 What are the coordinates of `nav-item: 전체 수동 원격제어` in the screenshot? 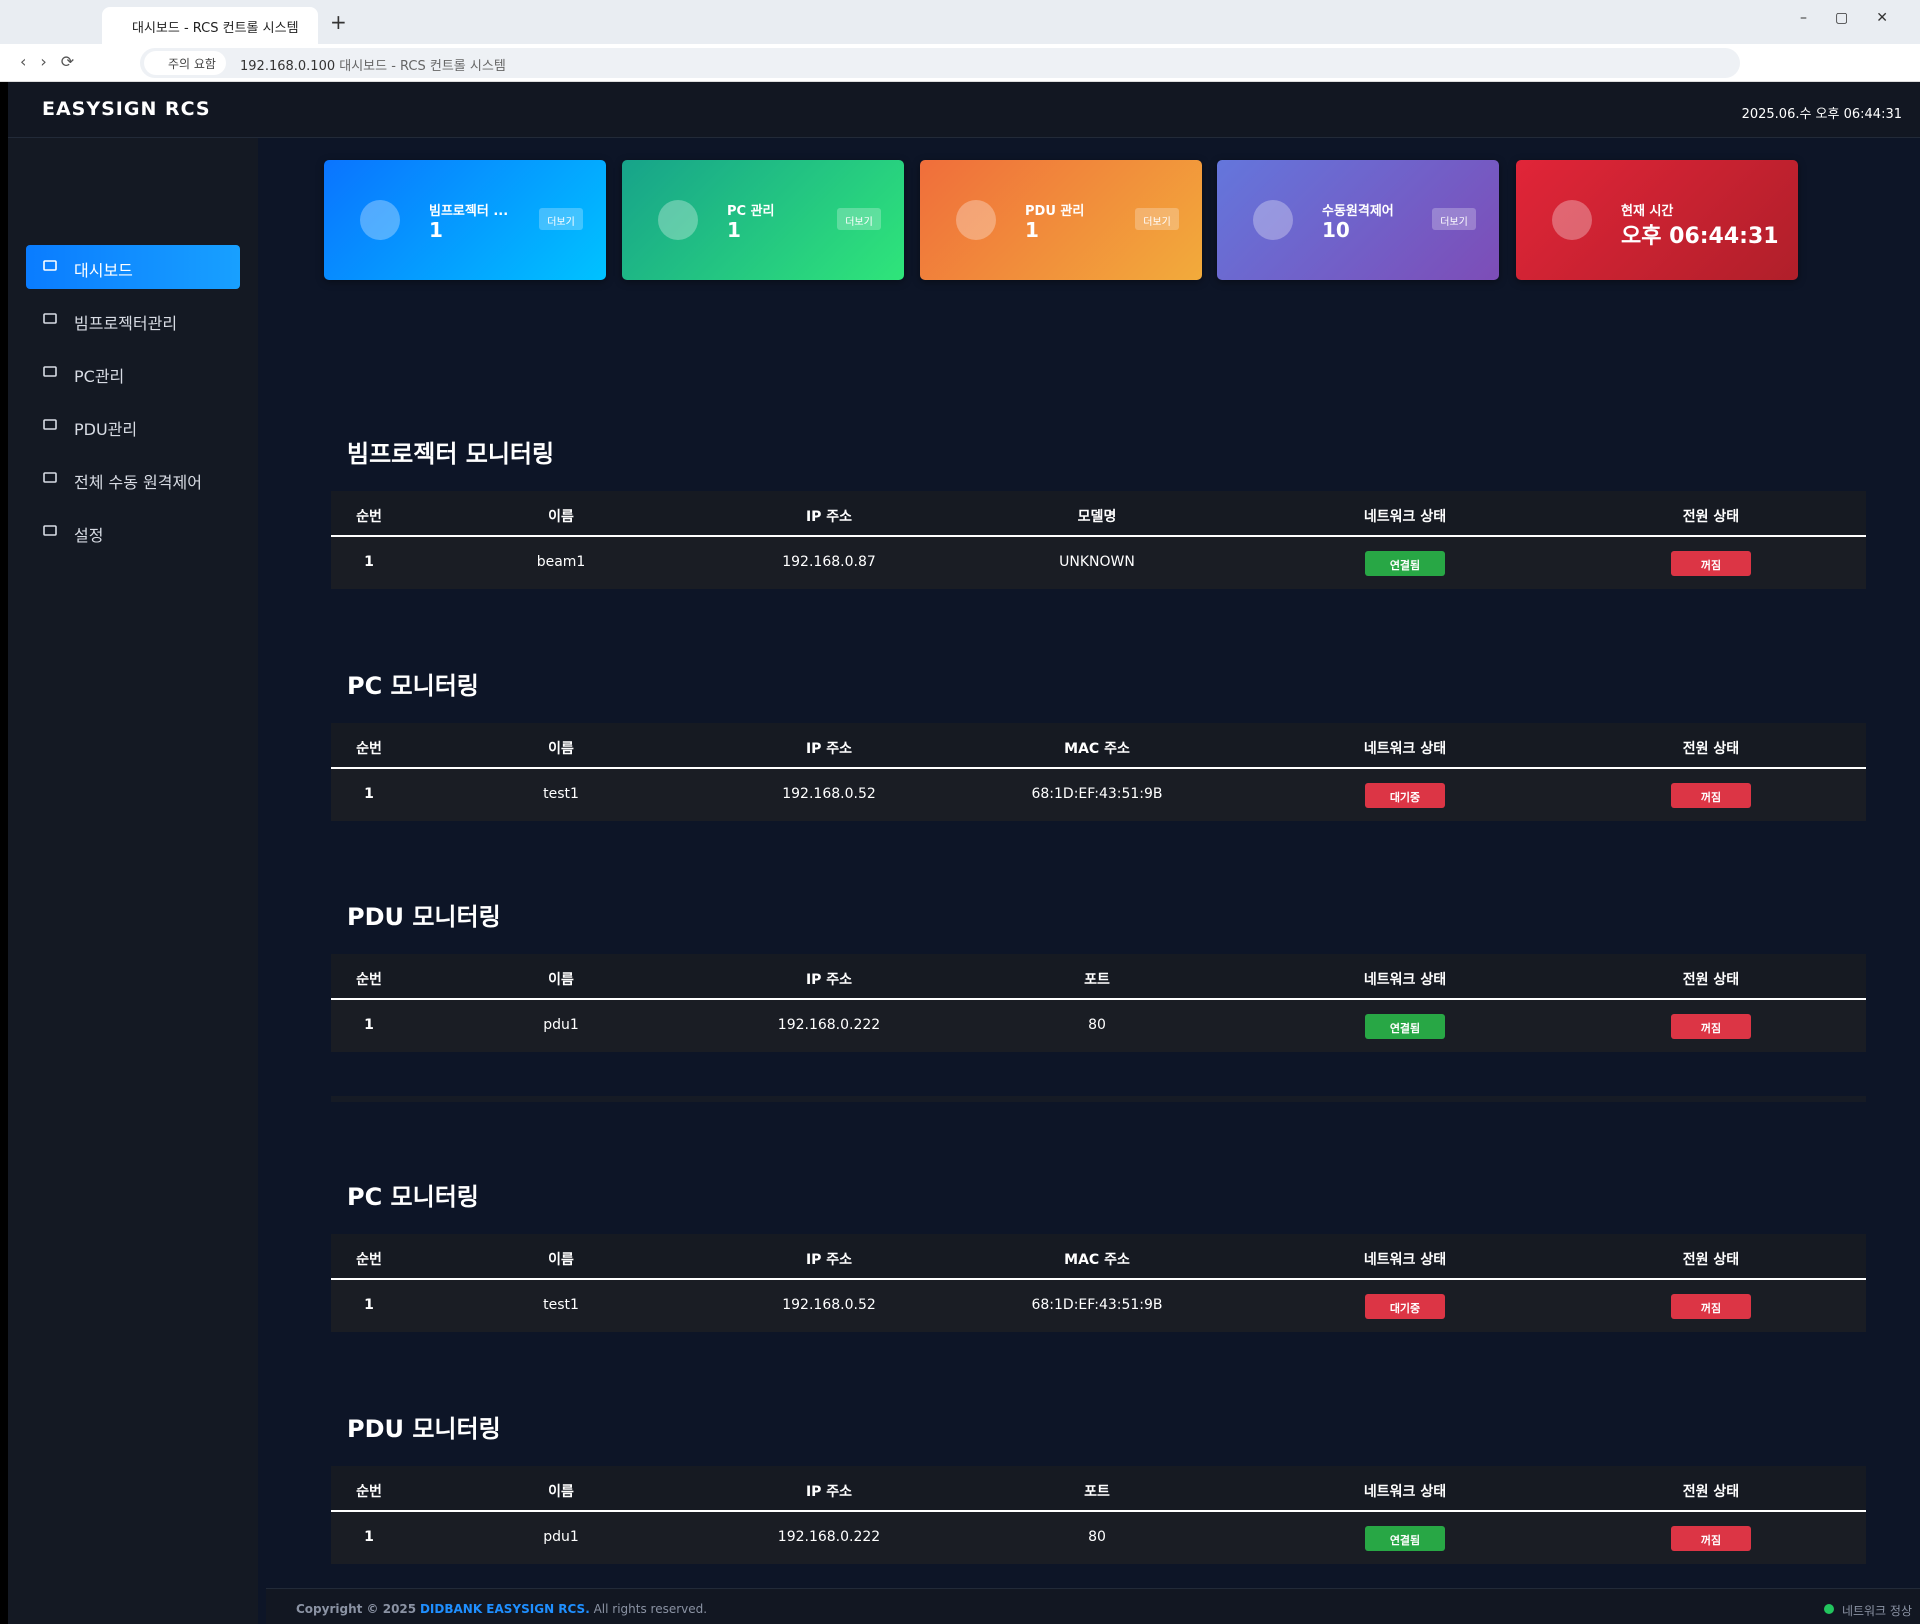 It's located at (133, 479).